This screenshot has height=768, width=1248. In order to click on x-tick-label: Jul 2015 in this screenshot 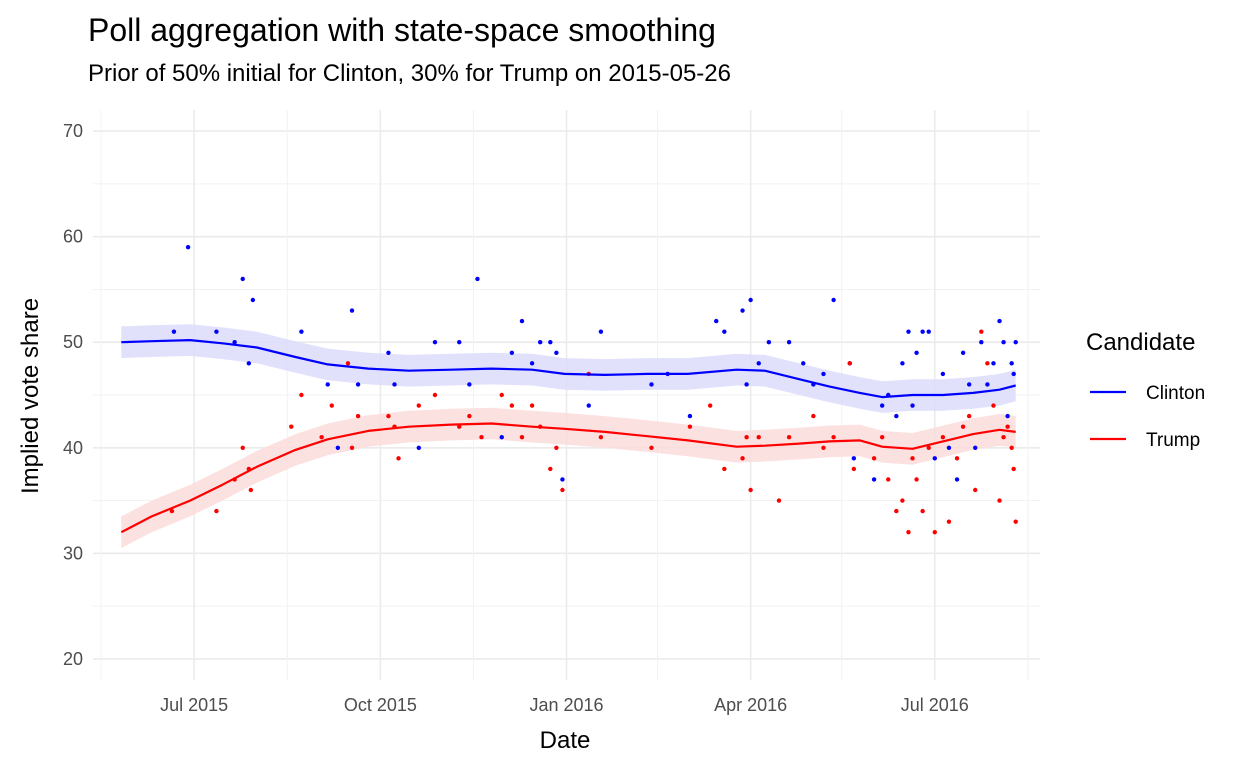, I will do `click(194, 705)`.